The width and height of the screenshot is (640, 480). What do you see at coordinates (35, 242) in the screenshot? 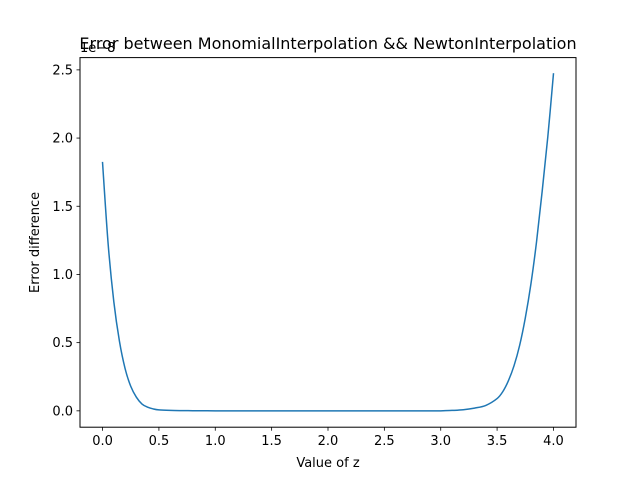
I see `y-axis-label: Error difference` at bounding box center [35, 242].